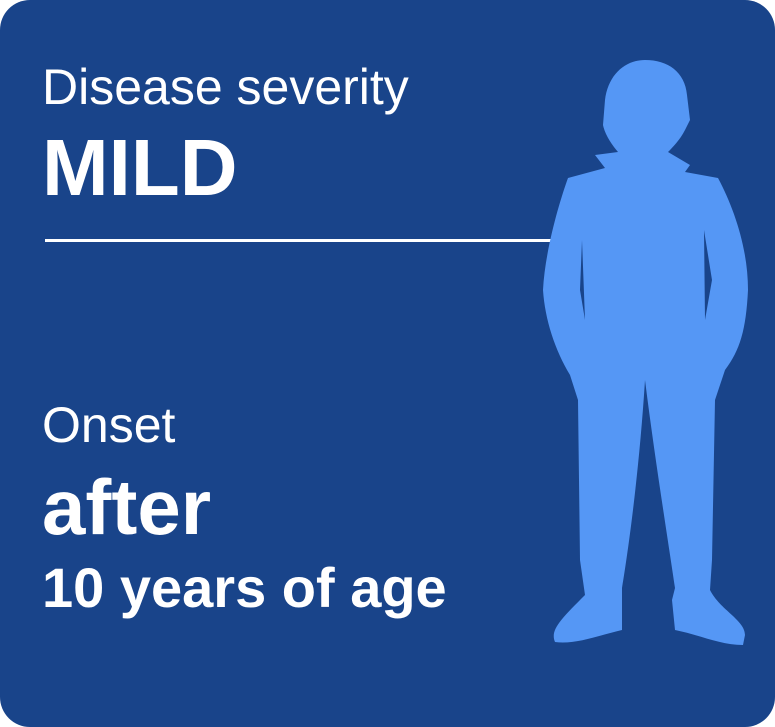 This screenshot has width=775, height=727. What do you see at coordinates (244, 587) in the screenshot?
I see `onset-detail: 10 years of age` at bounding box center [244, 587].